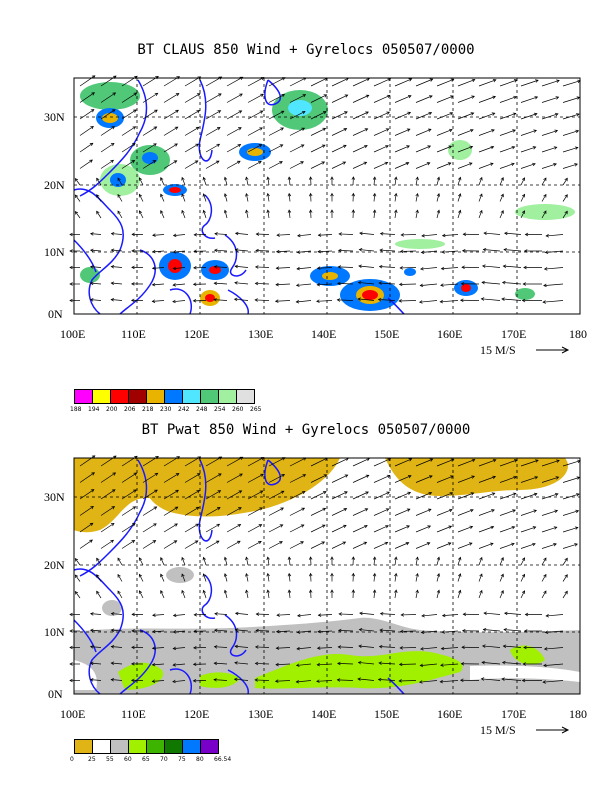 The image size is (612, 810). What do you see at coordinates (260, 714) in the screenshot?
I see `panel2-lon-130e: 130E` at bounding box center [260, 714].